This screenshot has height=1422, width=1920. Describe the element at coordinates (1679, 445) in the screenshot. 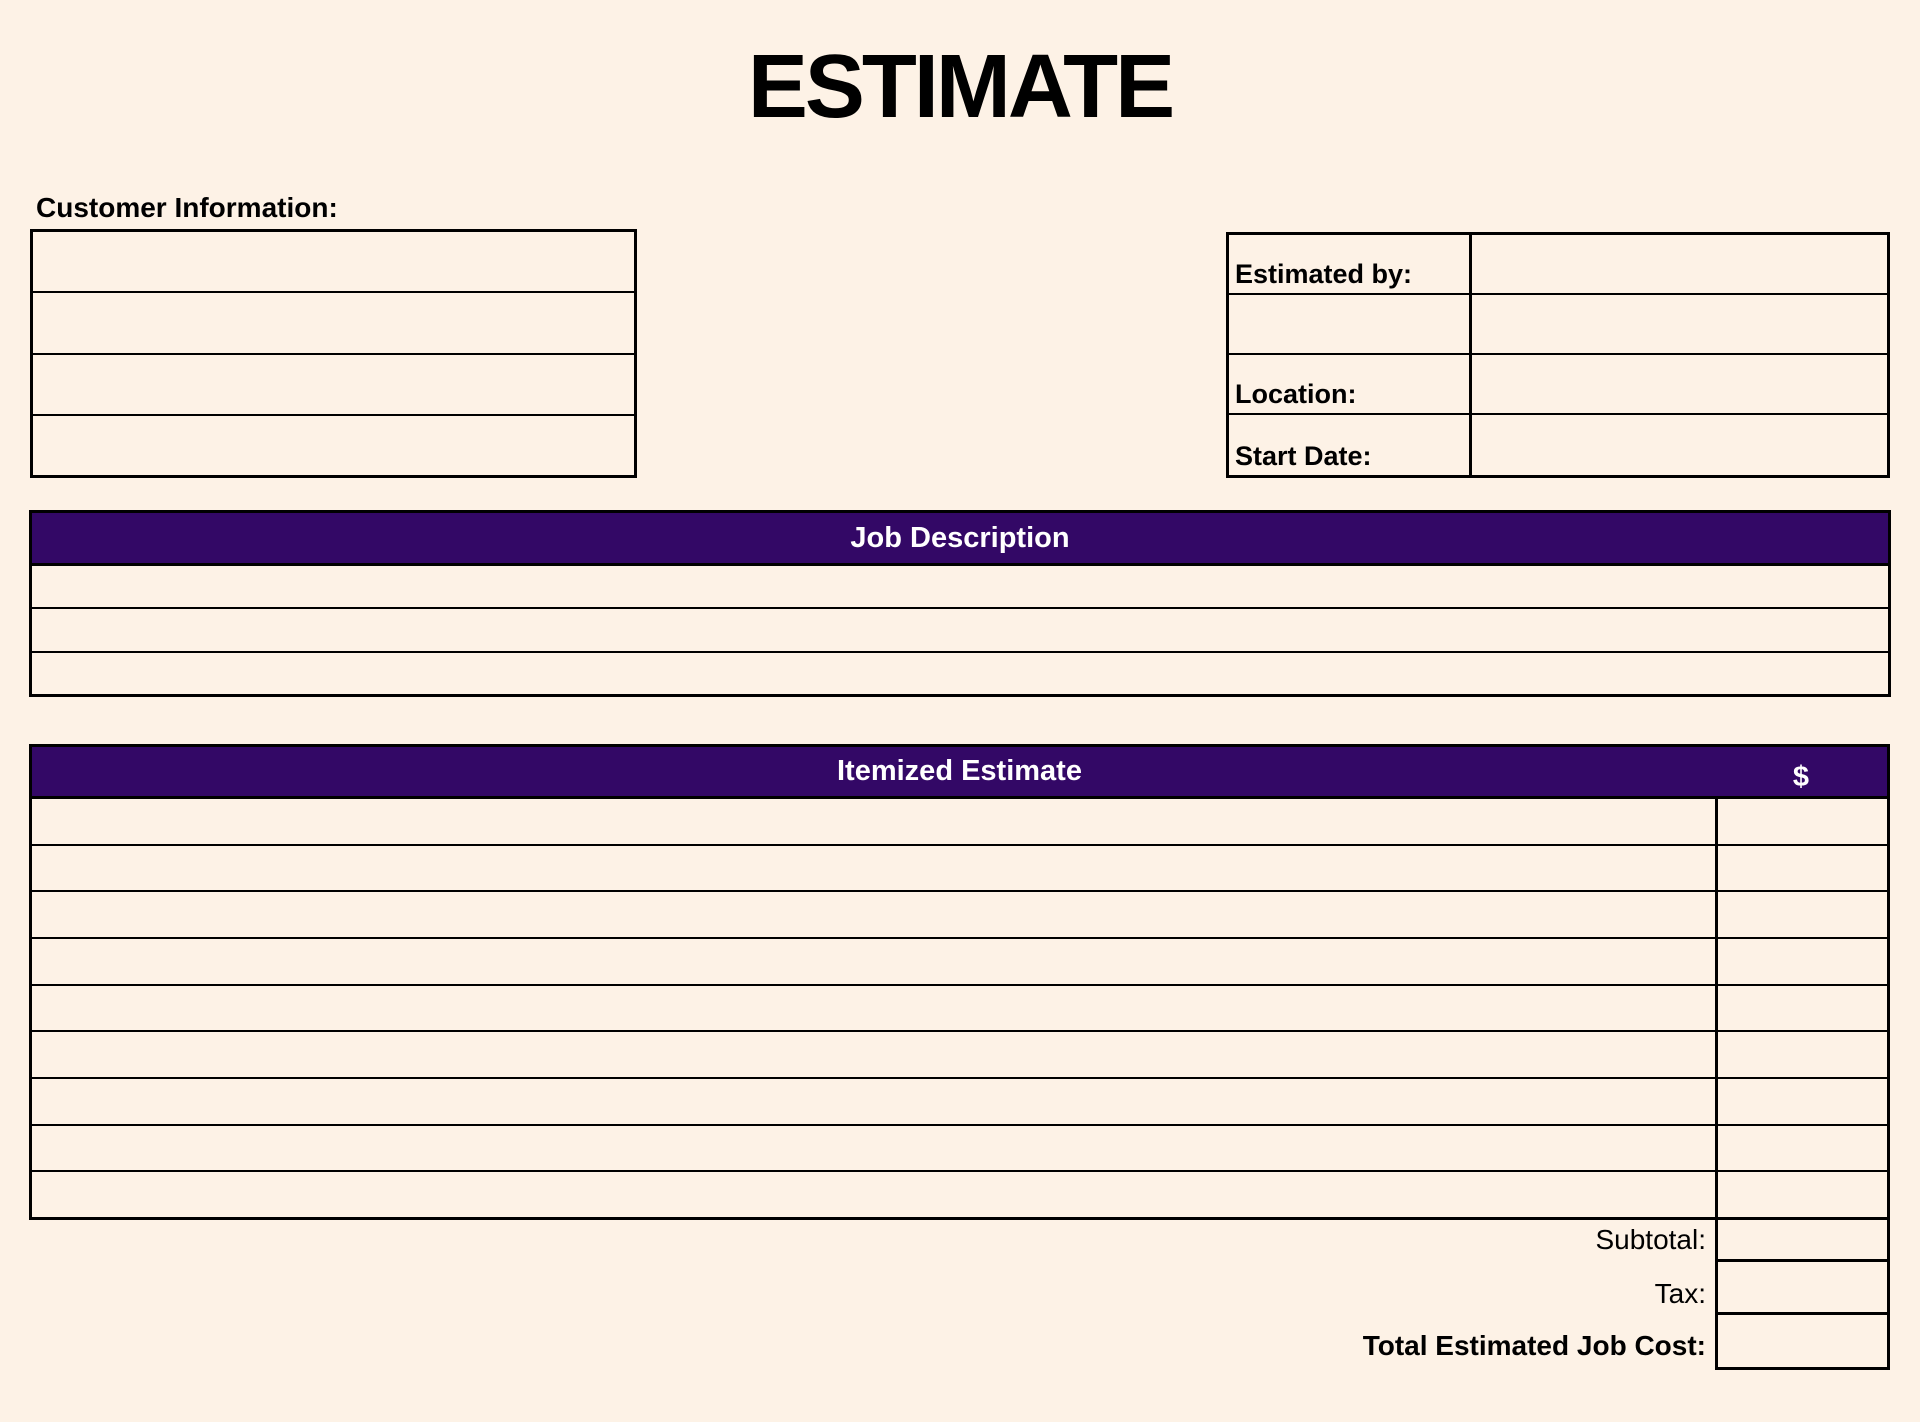

I see `start-date-value` at that location.